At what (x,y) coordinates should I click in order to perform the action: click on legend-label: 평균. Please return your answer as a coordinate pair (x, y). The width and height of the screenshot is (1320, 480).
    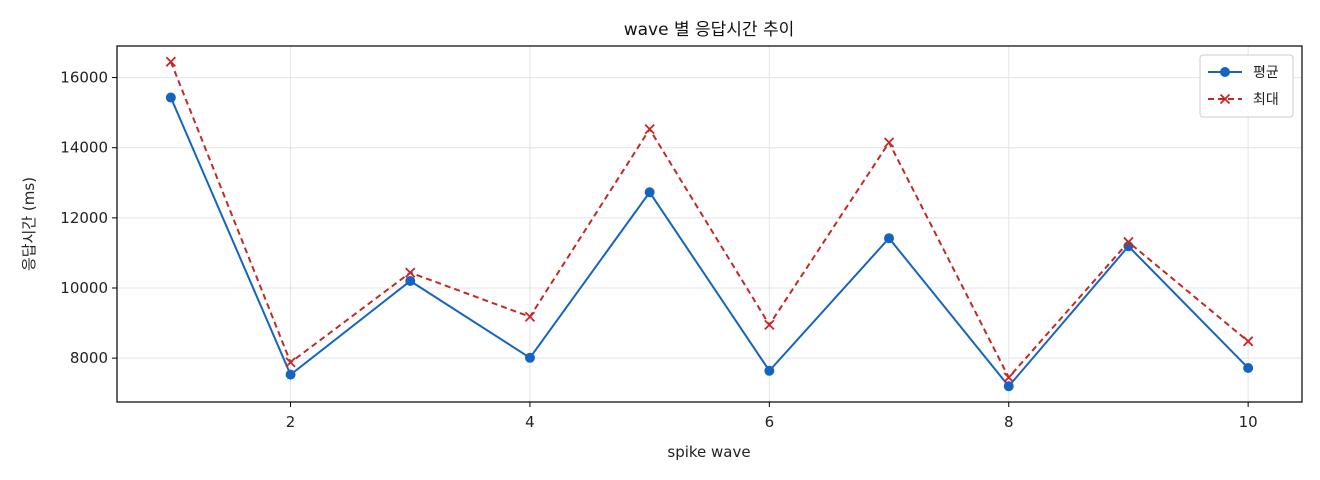
    Looking at the image, I should click on (1266, 73).